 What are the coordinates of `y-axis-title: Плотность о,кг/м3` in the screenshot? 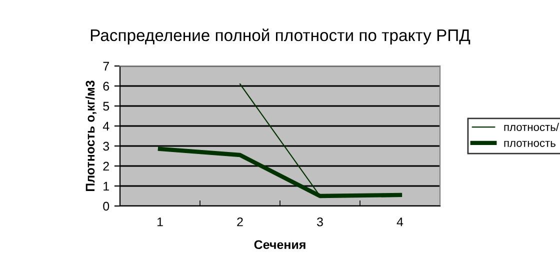 It's located at (90, 136).